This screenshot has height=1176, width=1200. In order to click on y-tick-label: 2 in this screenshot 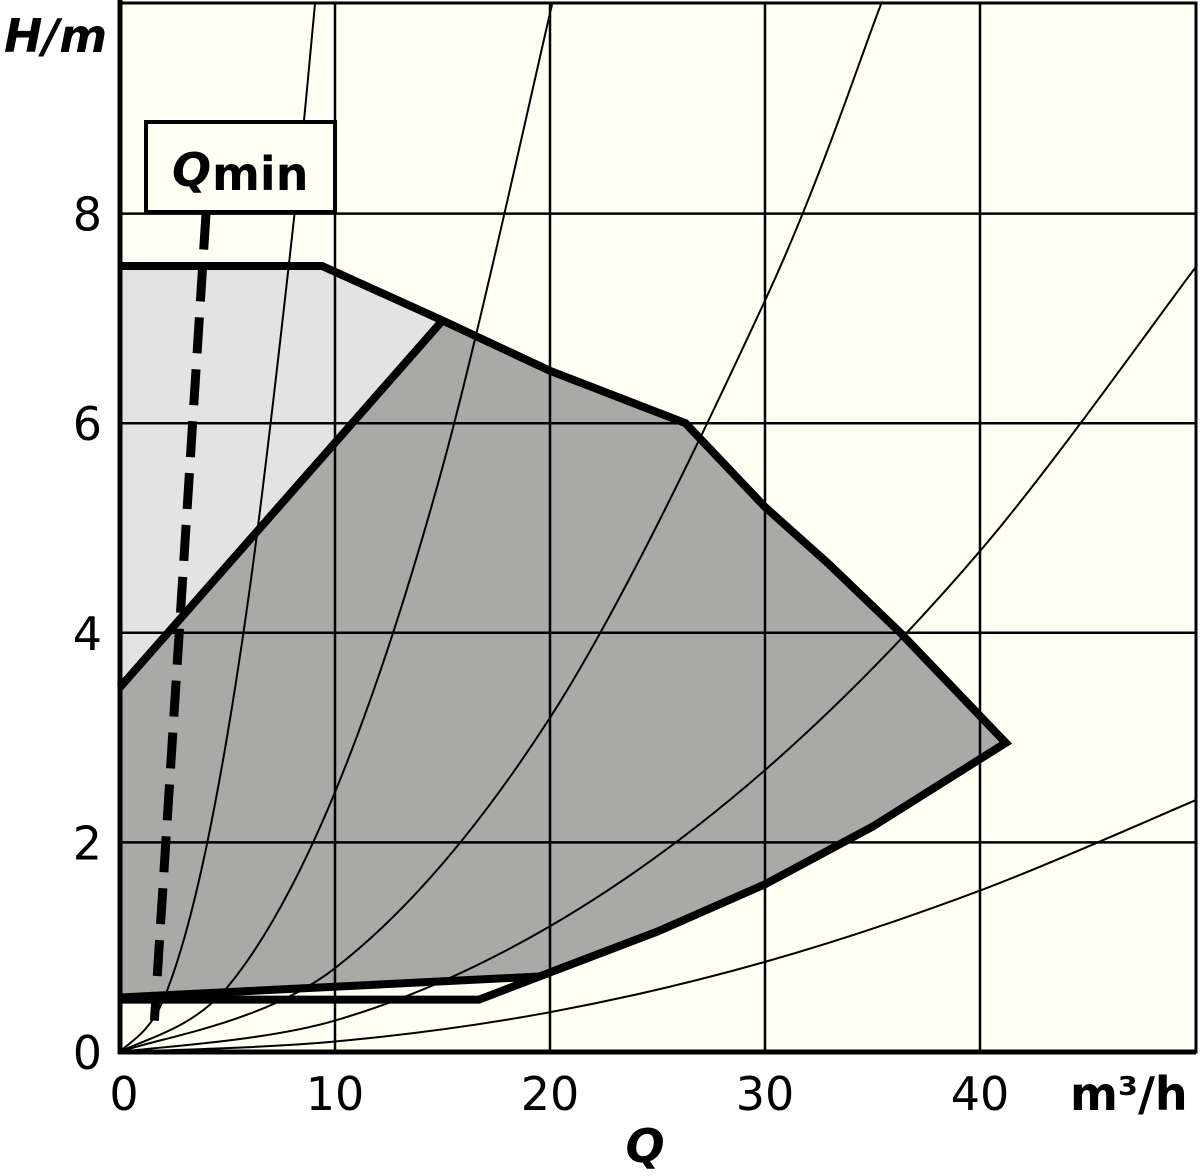, I will do `click(87, 843)`.